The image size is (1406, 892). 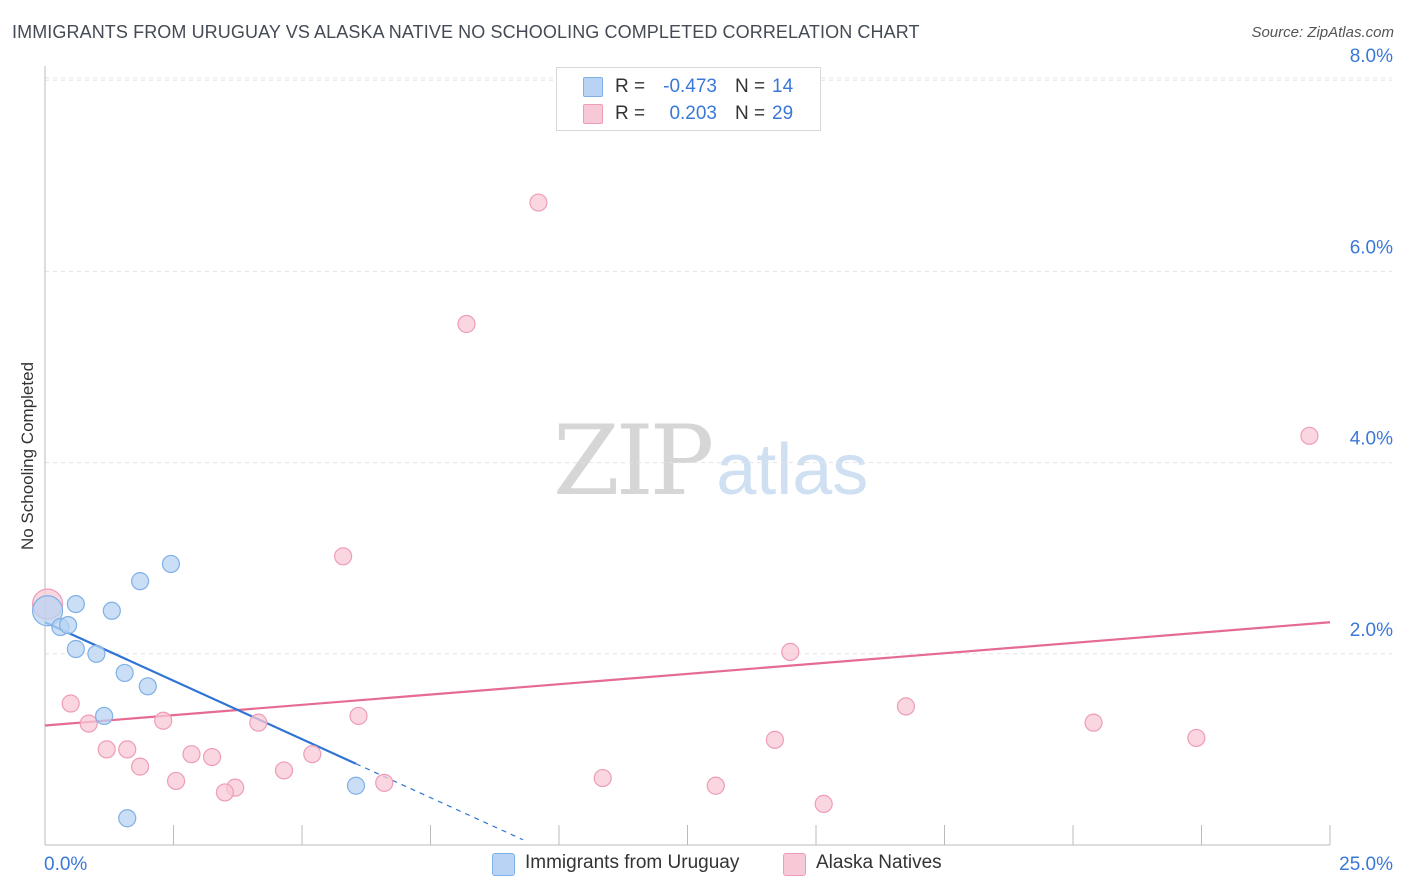 I want to click on x-tick-label-max: 25.0%, so click(x=1366, y=864).